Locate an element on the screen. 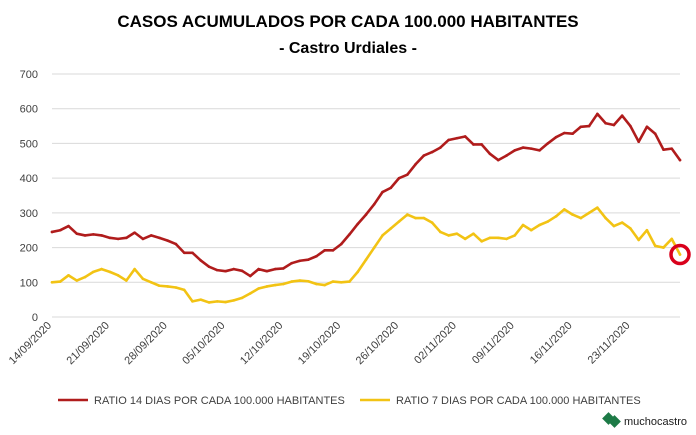 This screenshot has width=696, height=435. brand-name: muchocastro is located at coordinates (655, 422).